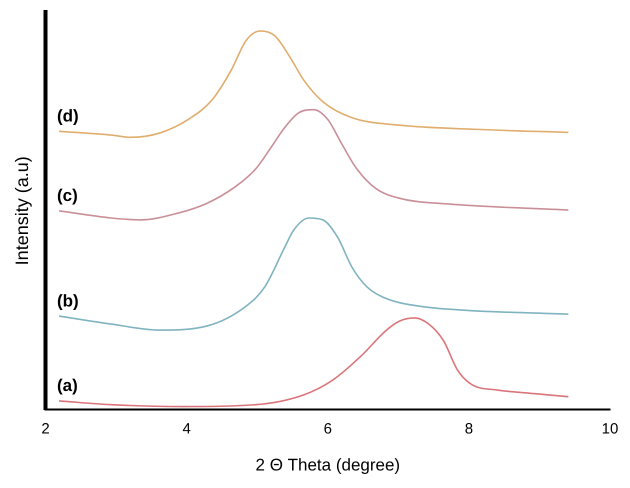 This screenshot has width=630, height=488. What do you see at coordinates (68, 300) in the screenshot?
I see `series-label: (b)` at bounding box center [68, 300].